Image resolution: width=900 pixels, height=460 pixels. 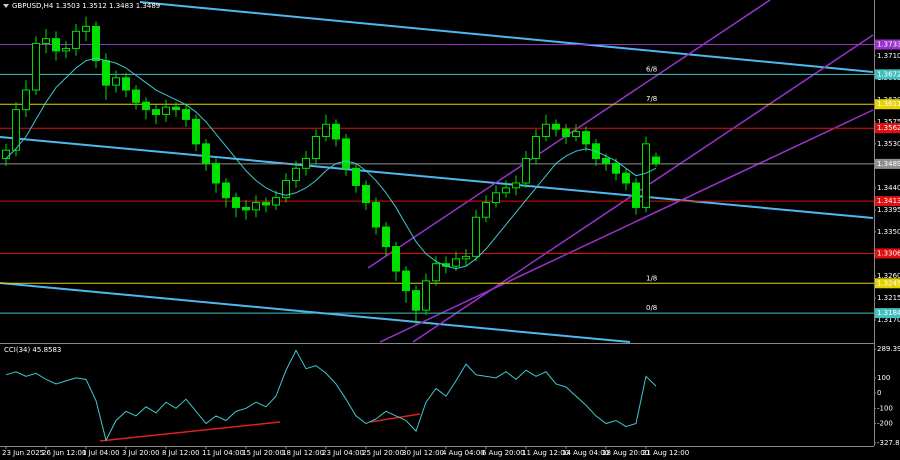 I want to click on level-value: 1.3413, so click(x=888, y=201).